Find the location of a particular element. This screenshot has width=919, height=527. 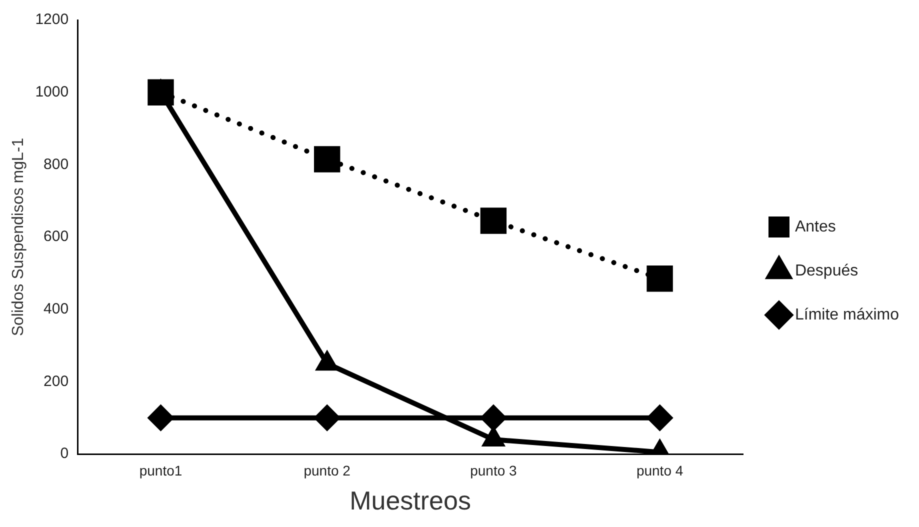

y-tick-label: 200 is located at coordinates (56, 381).